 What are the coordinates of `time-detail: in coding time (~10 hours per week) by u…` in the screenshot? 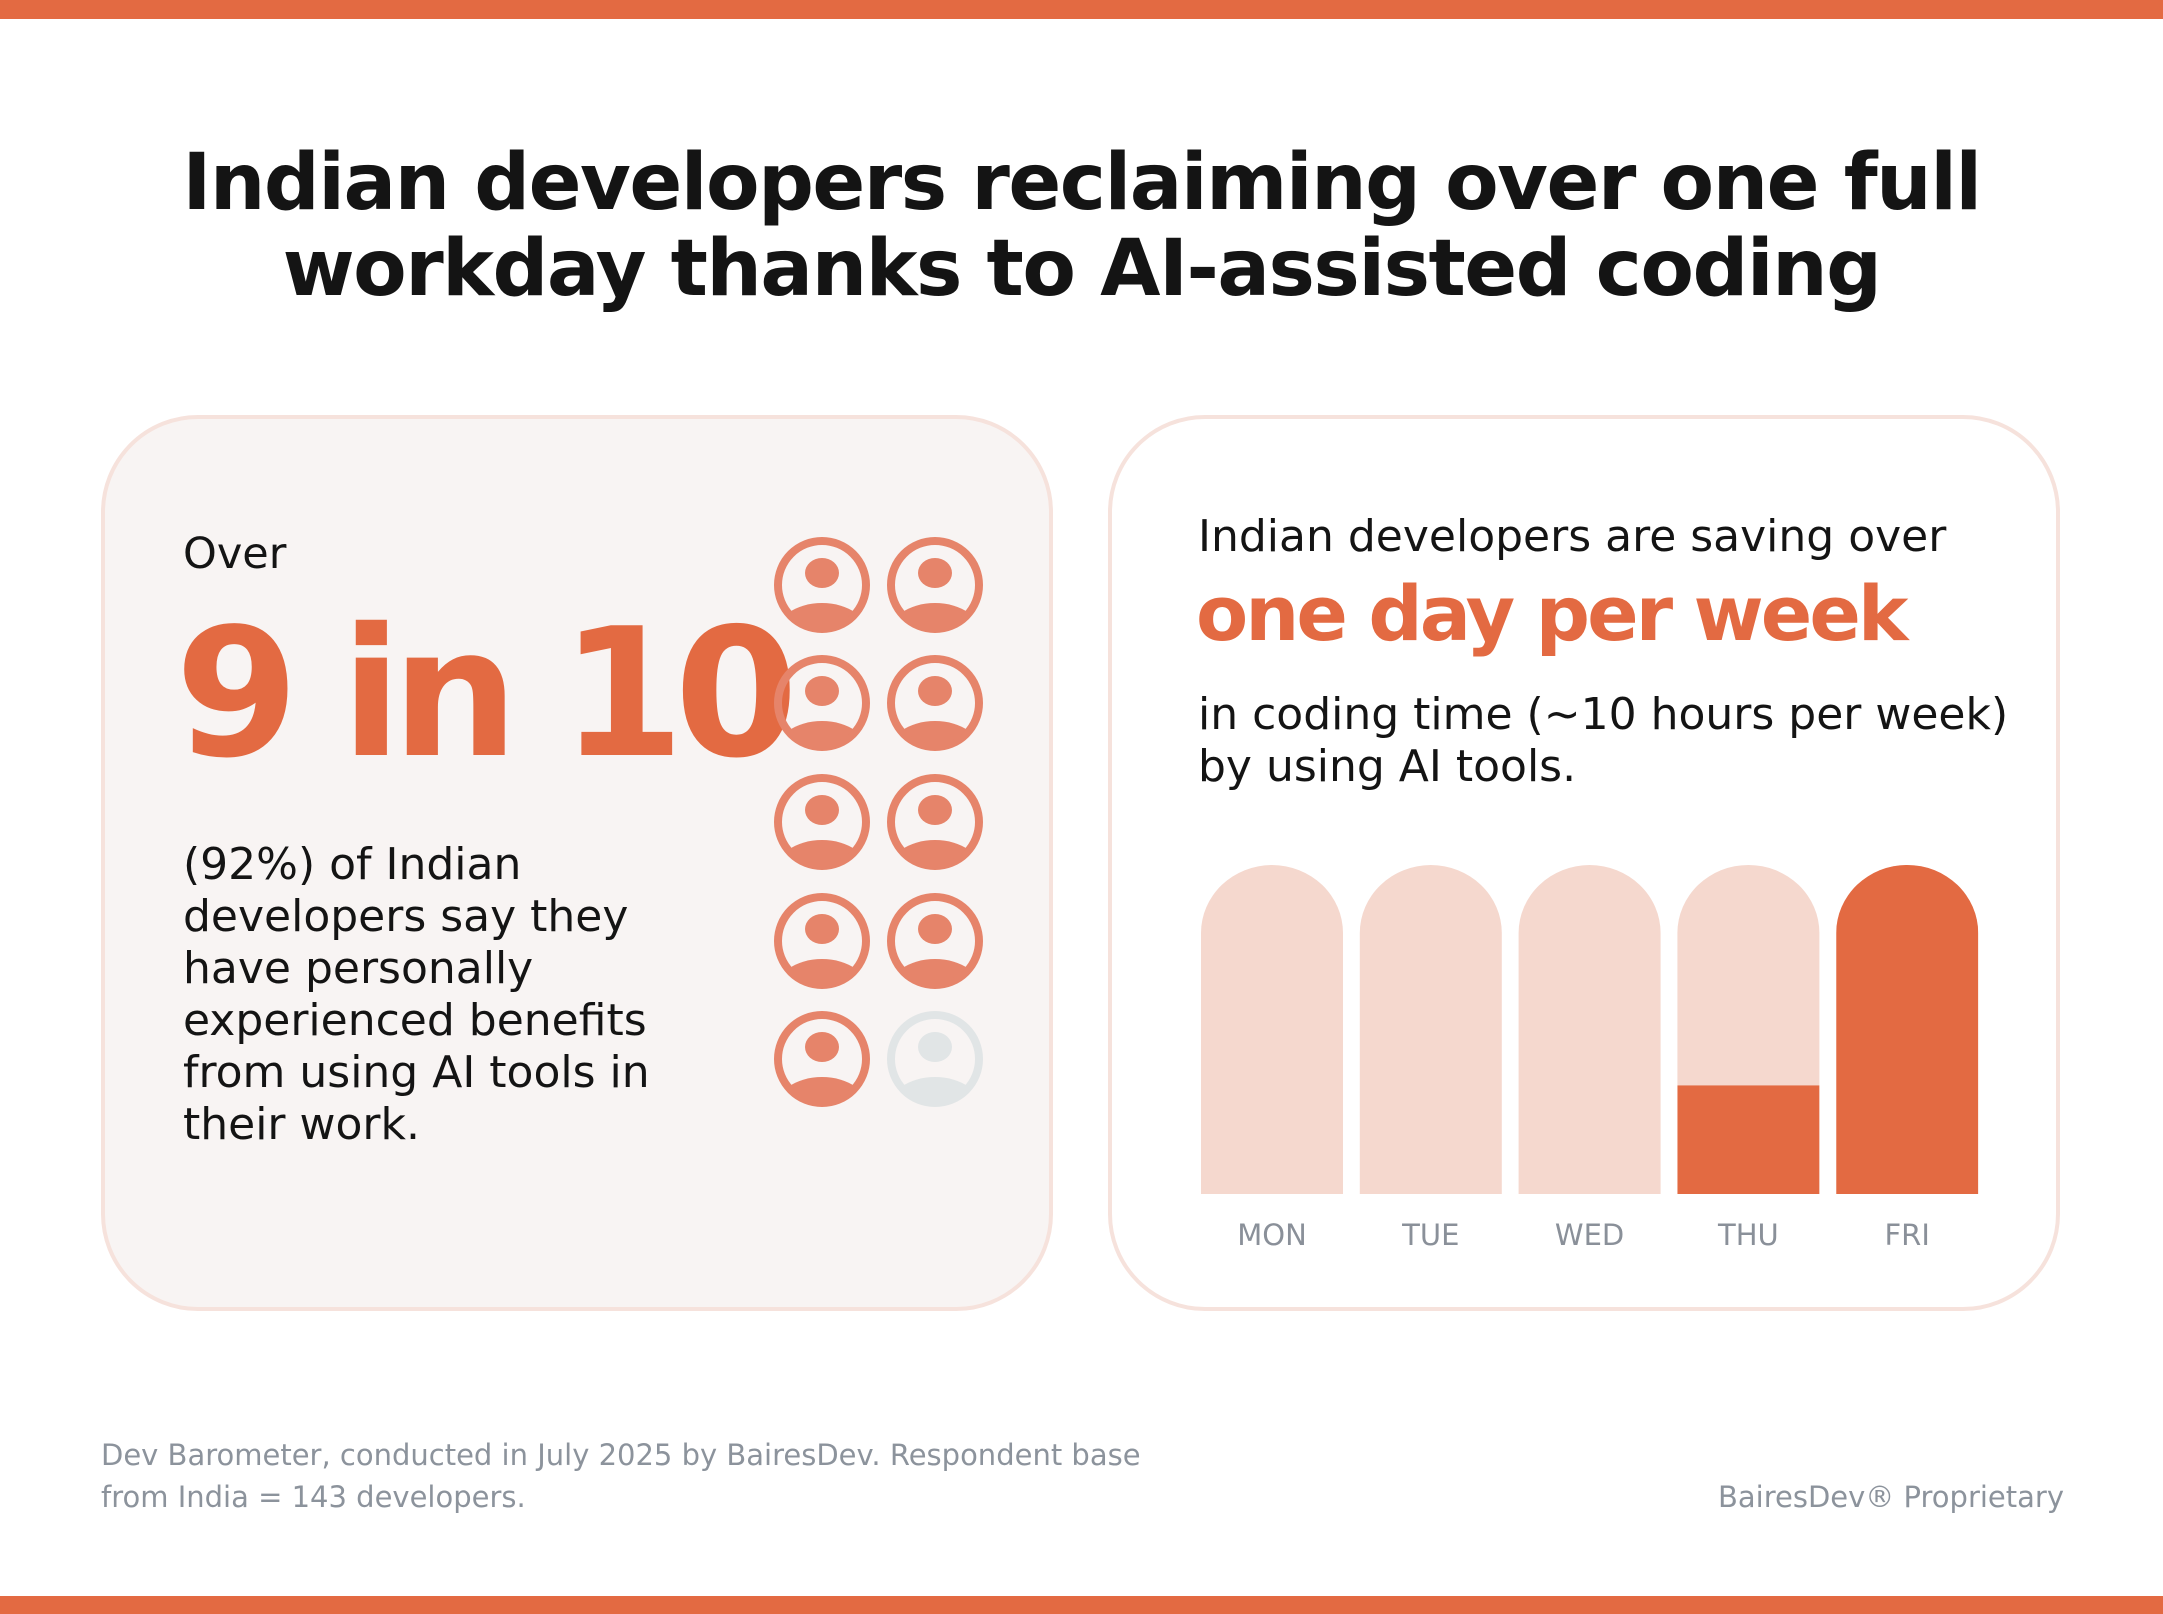 It's located at (1608, 741).